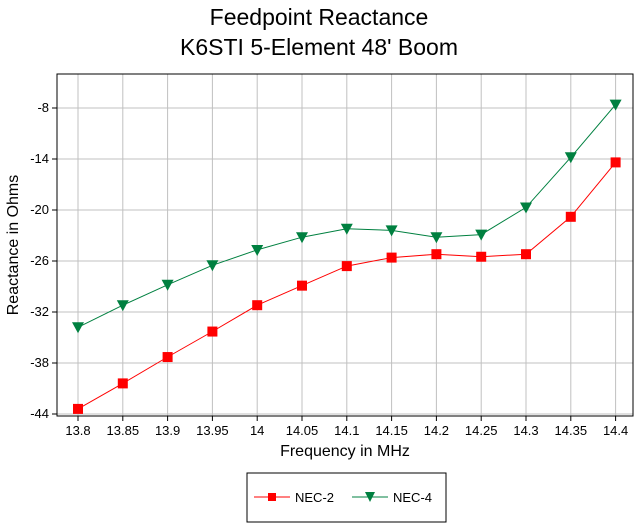 Image resolution: width=638 pixels, height=527 pixels. I want to click on y-tick-label: -14, so click(39, 158).